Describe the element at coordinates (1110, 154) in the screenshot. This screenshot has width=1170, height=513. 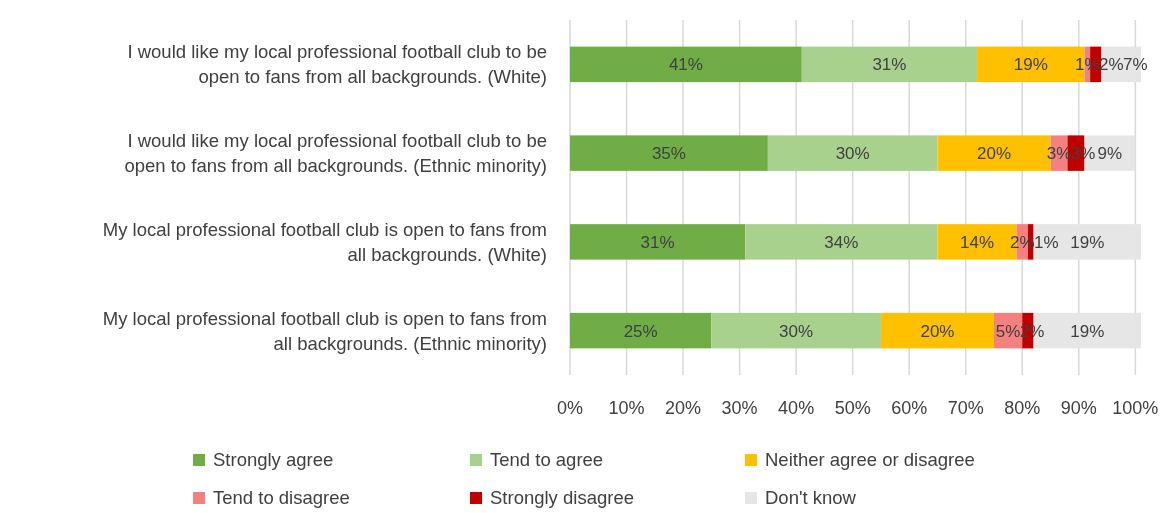
I see `data-label: 9%` at that location.